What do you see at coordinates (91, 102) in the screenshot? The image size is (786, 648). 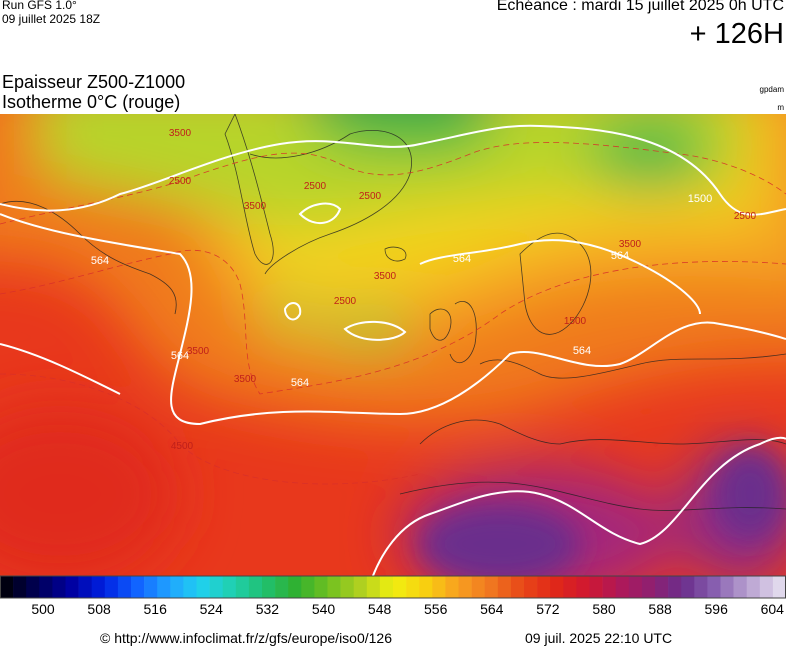 I see `title-line2: Isotherme 0°C (rouge)` at bounding box center [91, 102].